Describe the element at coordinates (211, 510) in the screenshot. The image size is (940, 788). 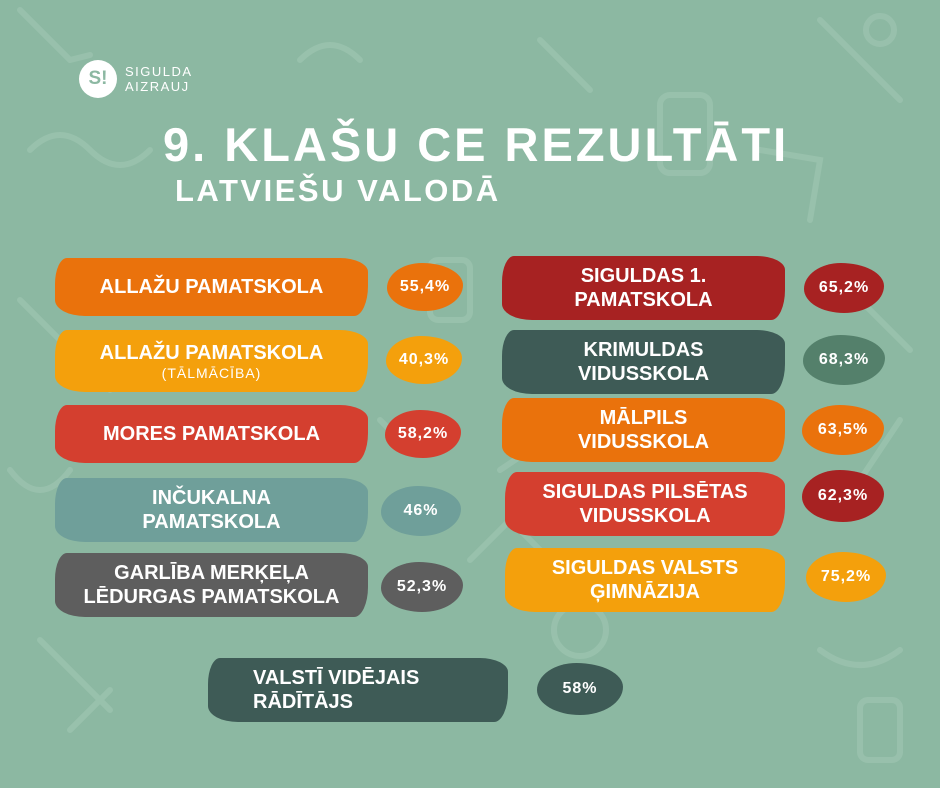
I see `school-label: INČUKALNA PAMATSKOLA` at that location.